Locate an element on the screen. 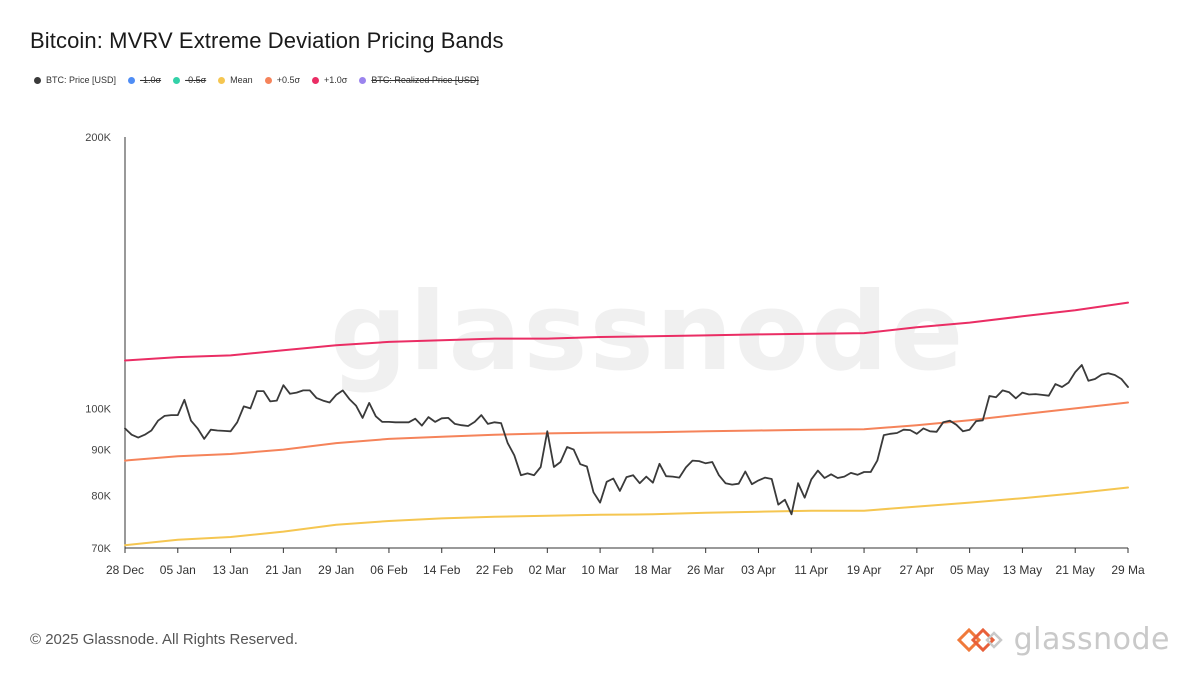 This screenshot has width=1200, height=680. y-tick-label: 80K is located at coordinates (101, 497).